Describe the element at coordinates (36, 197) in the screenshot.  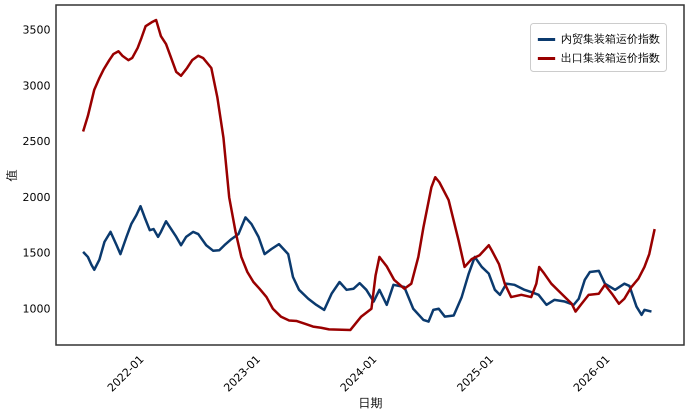
I see `y-tick-label: 2000` at that location.